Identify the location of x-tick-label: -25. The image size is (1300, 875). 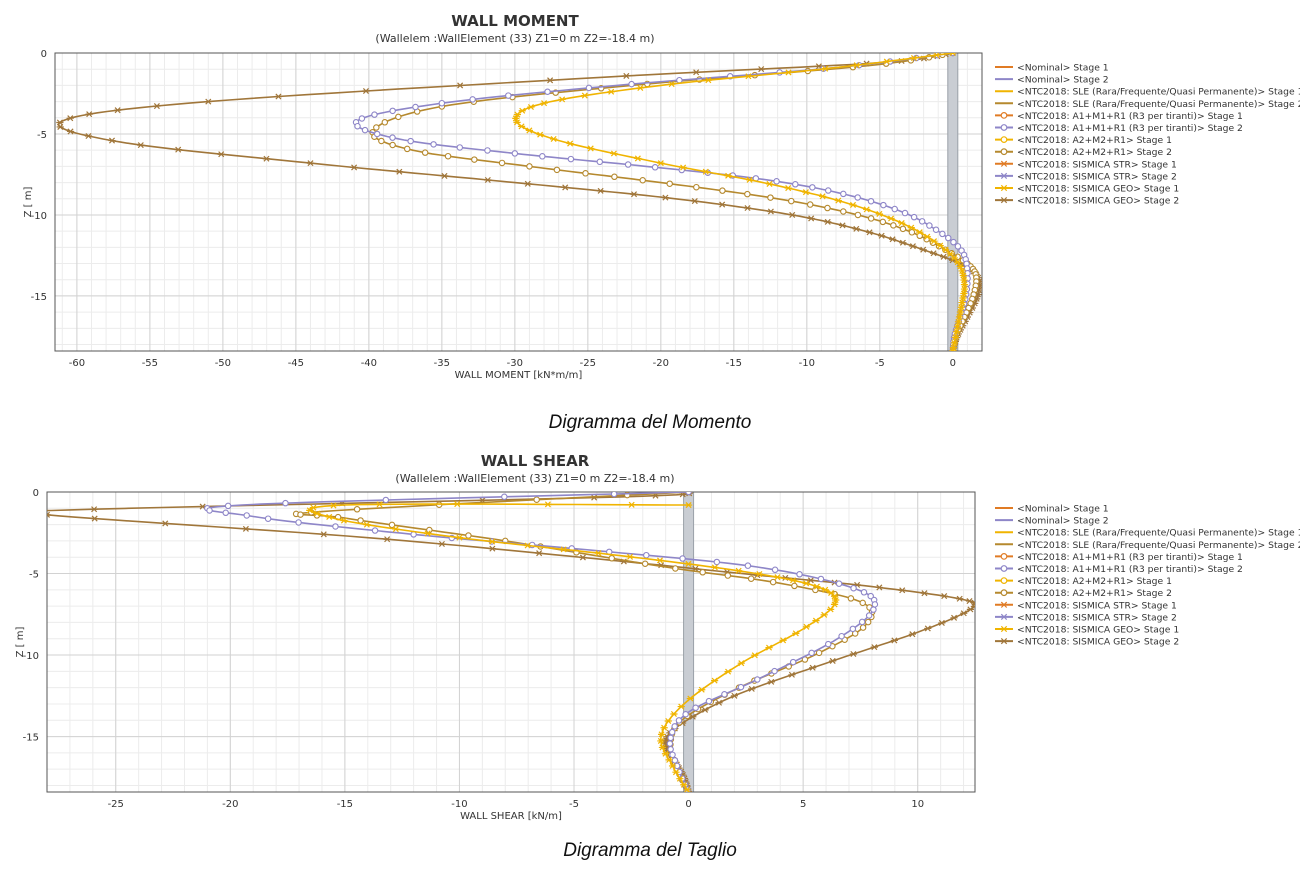
(588, 363).